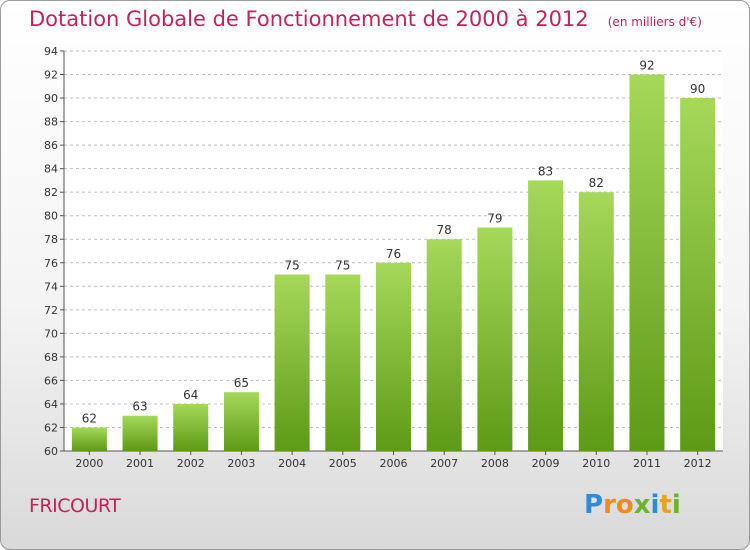  What do you see at coordinates (51, 263) in the screenshot?
I see `y-tick-label: 76` at bounding box center [51, 263].